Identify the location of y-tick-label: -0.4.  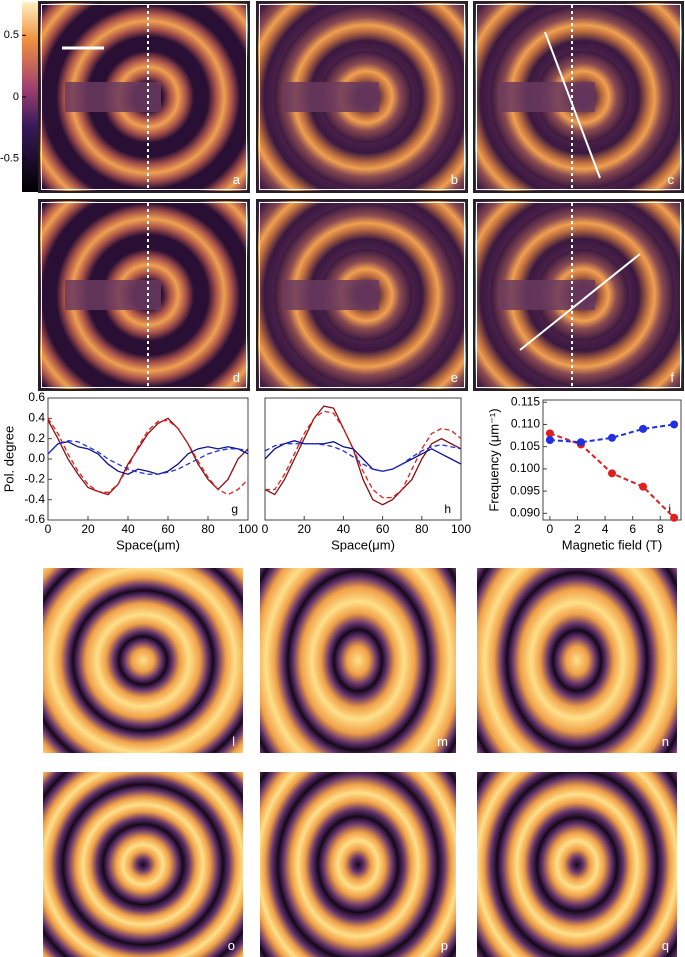
(34, 499).